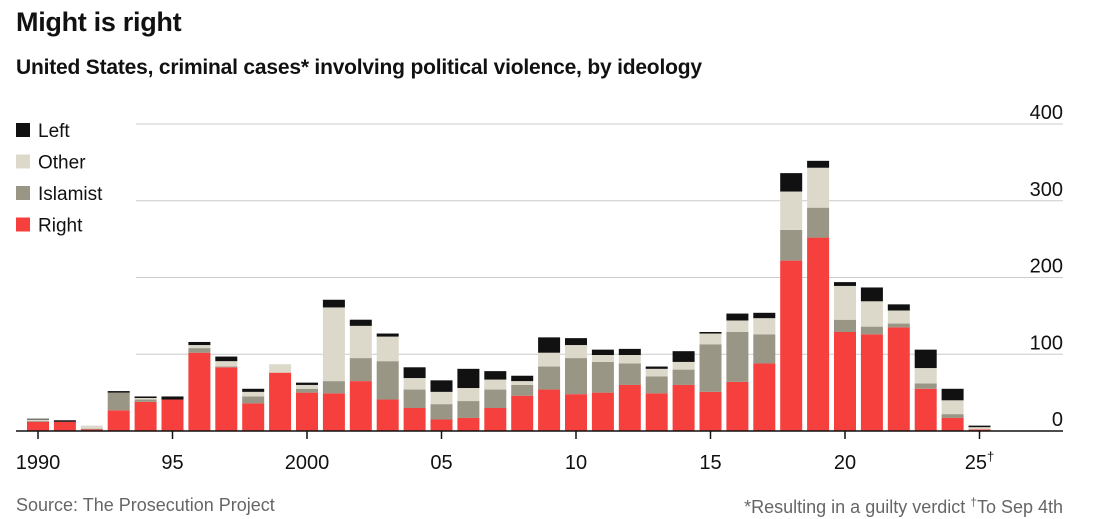 The width and height of the screenshot is (1101, 519). What do you see at coordinates (199, 350) in the screenshot?
I see `bar-islamist-1996` at bounding box center [199, 350].